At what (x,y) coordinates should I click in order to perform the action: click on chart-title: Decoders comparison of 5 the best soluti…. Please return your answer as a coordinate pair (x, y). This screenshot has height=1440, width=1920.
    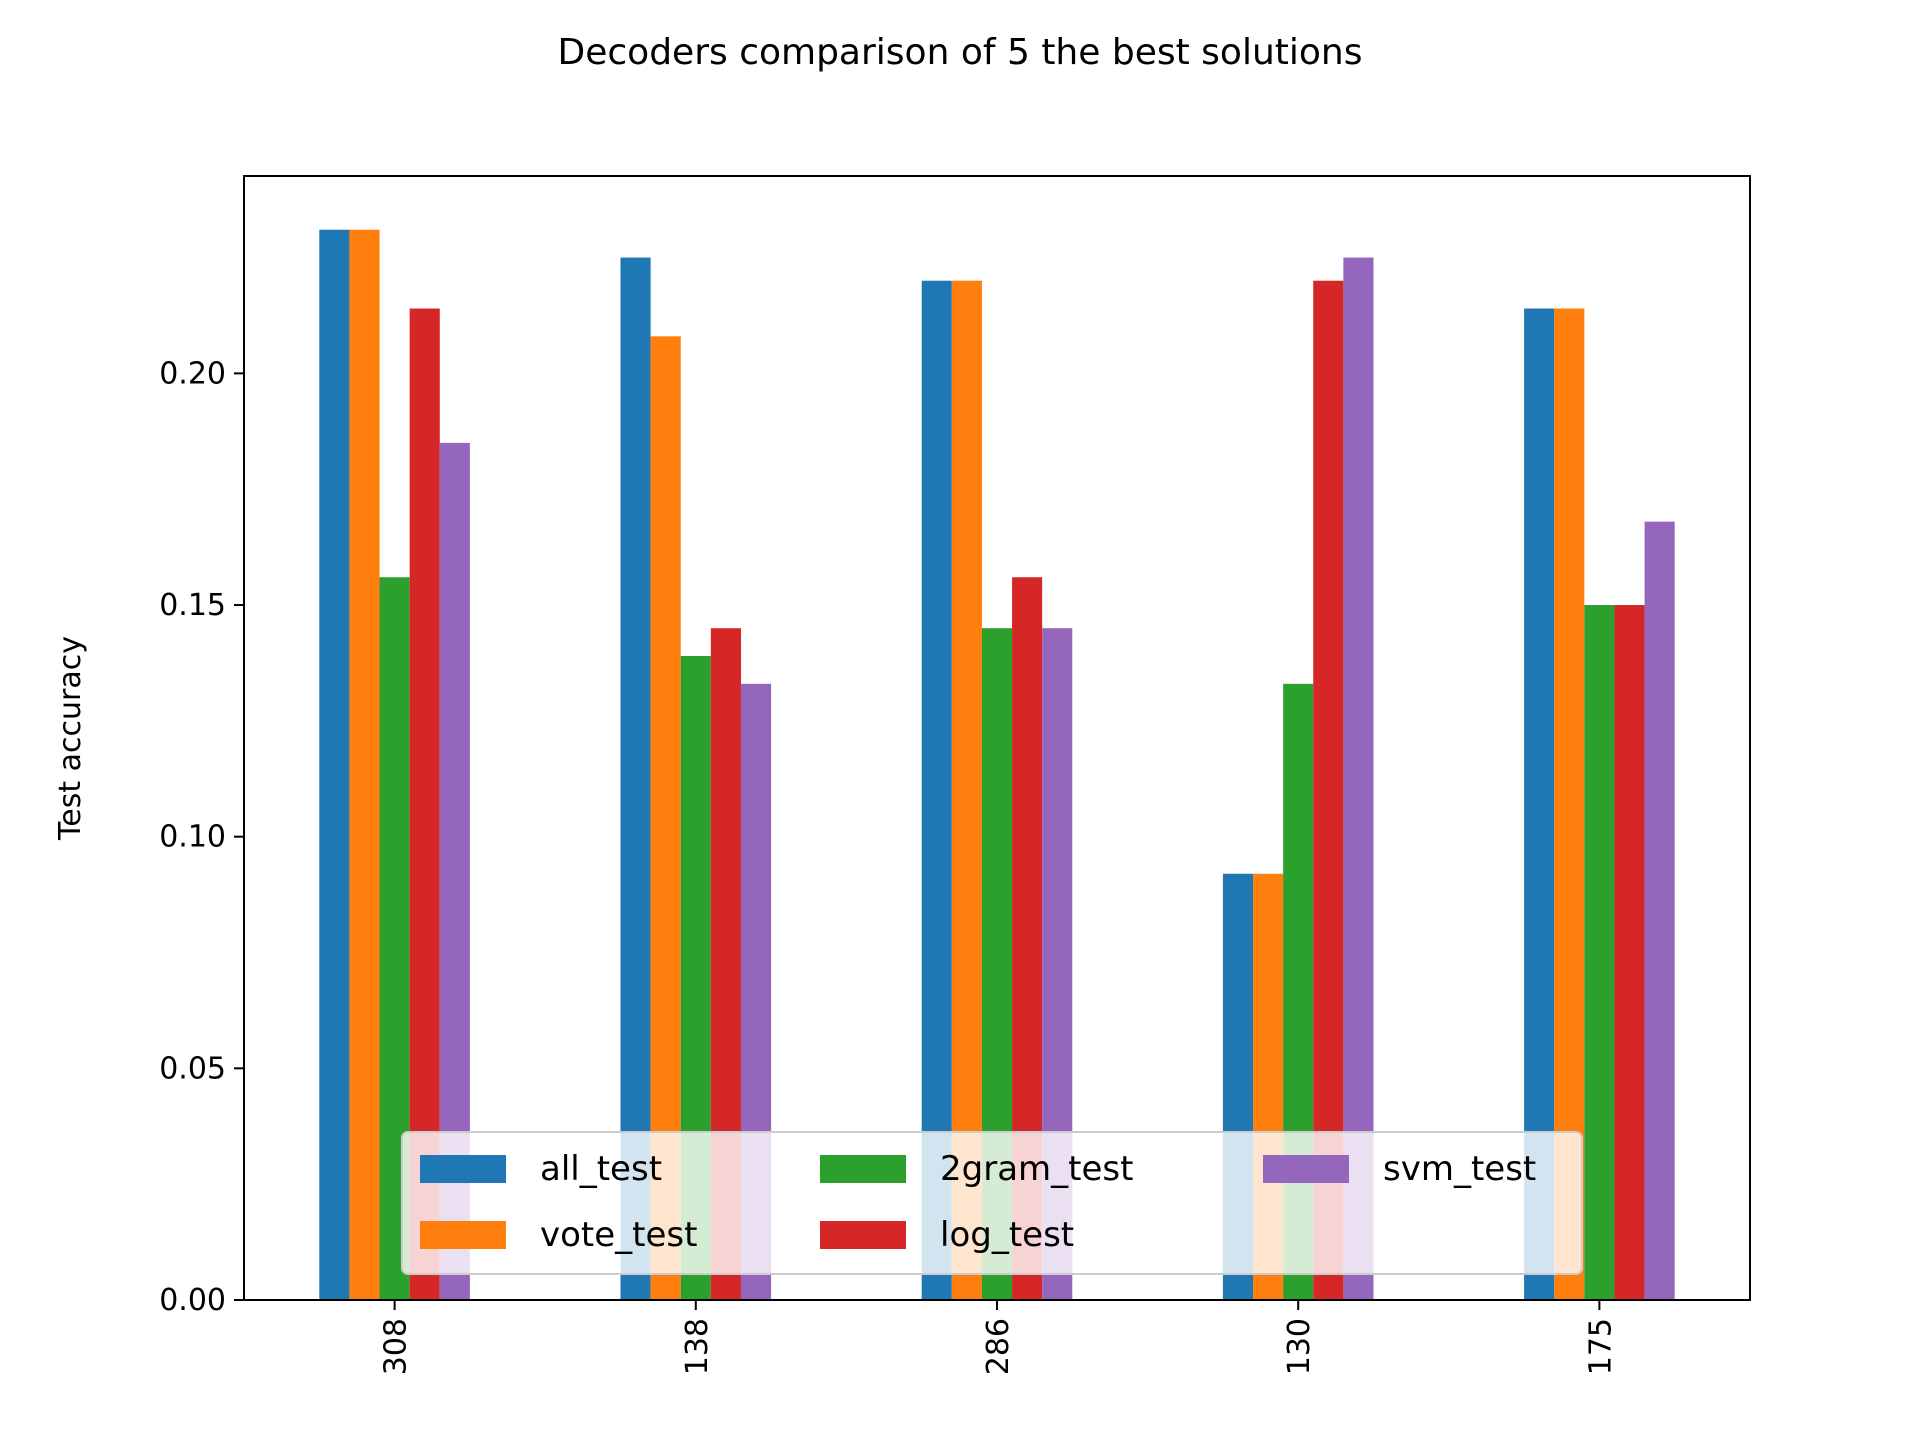
    Looking at the image, I should click on (960, 52).